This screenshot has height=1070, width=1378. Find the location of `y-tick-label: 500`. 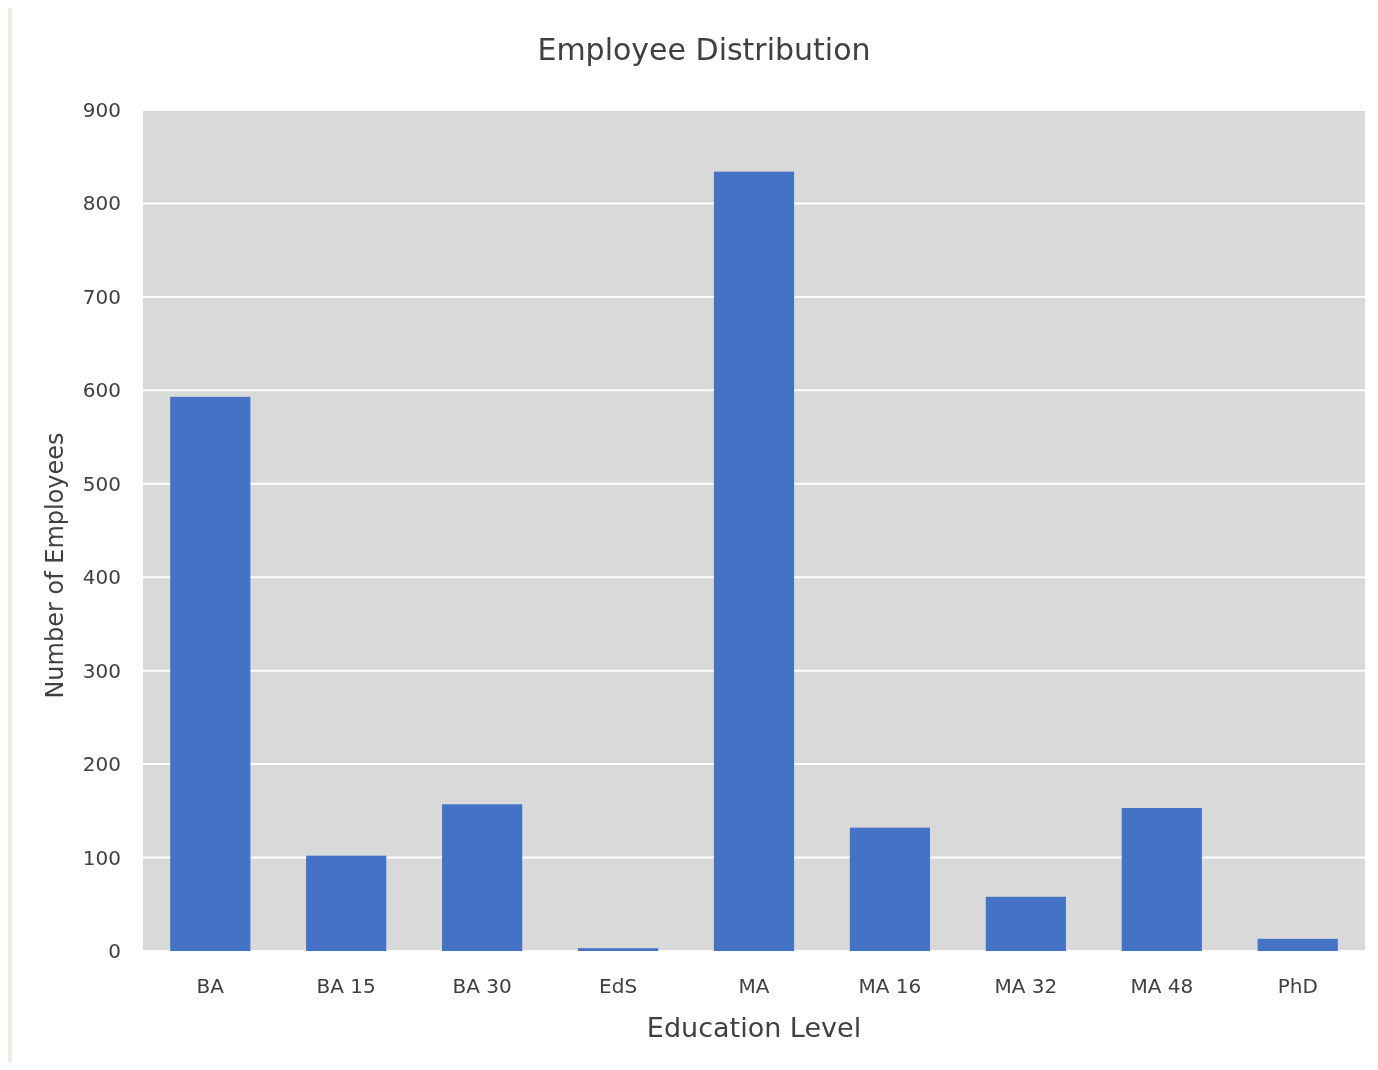

y-tick-label: 500 is located at coordinates (101, 483).